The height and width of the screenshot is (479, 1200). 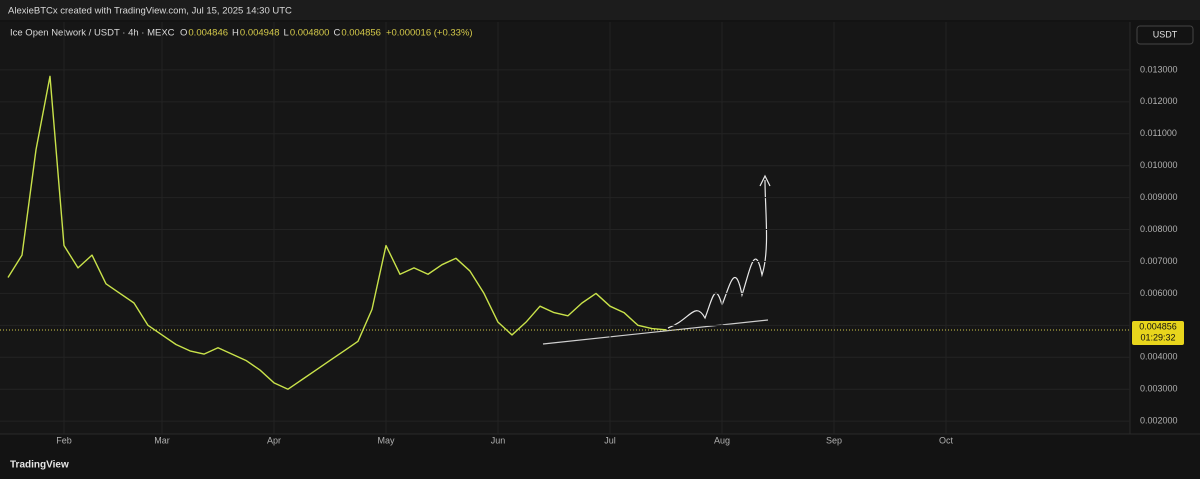 What do you see at coordinates (1158, 326) in the screenshot?
I see `price-tag-value: 0.004856` at bounding box center [1158, 326].